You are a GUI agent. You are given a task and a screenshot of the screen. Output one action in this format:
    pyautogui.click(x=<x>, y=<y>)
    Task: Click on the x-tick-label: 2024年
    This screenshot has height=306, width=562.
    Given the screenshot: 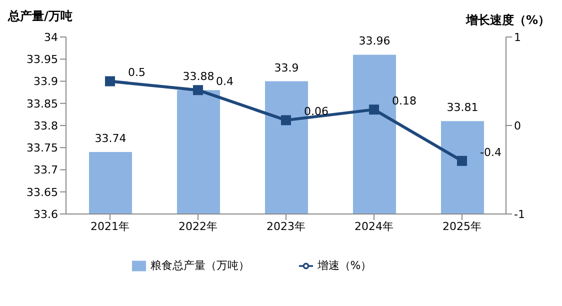 What is the action you would take?
    pyautogui.click(x=374, y=226)
    